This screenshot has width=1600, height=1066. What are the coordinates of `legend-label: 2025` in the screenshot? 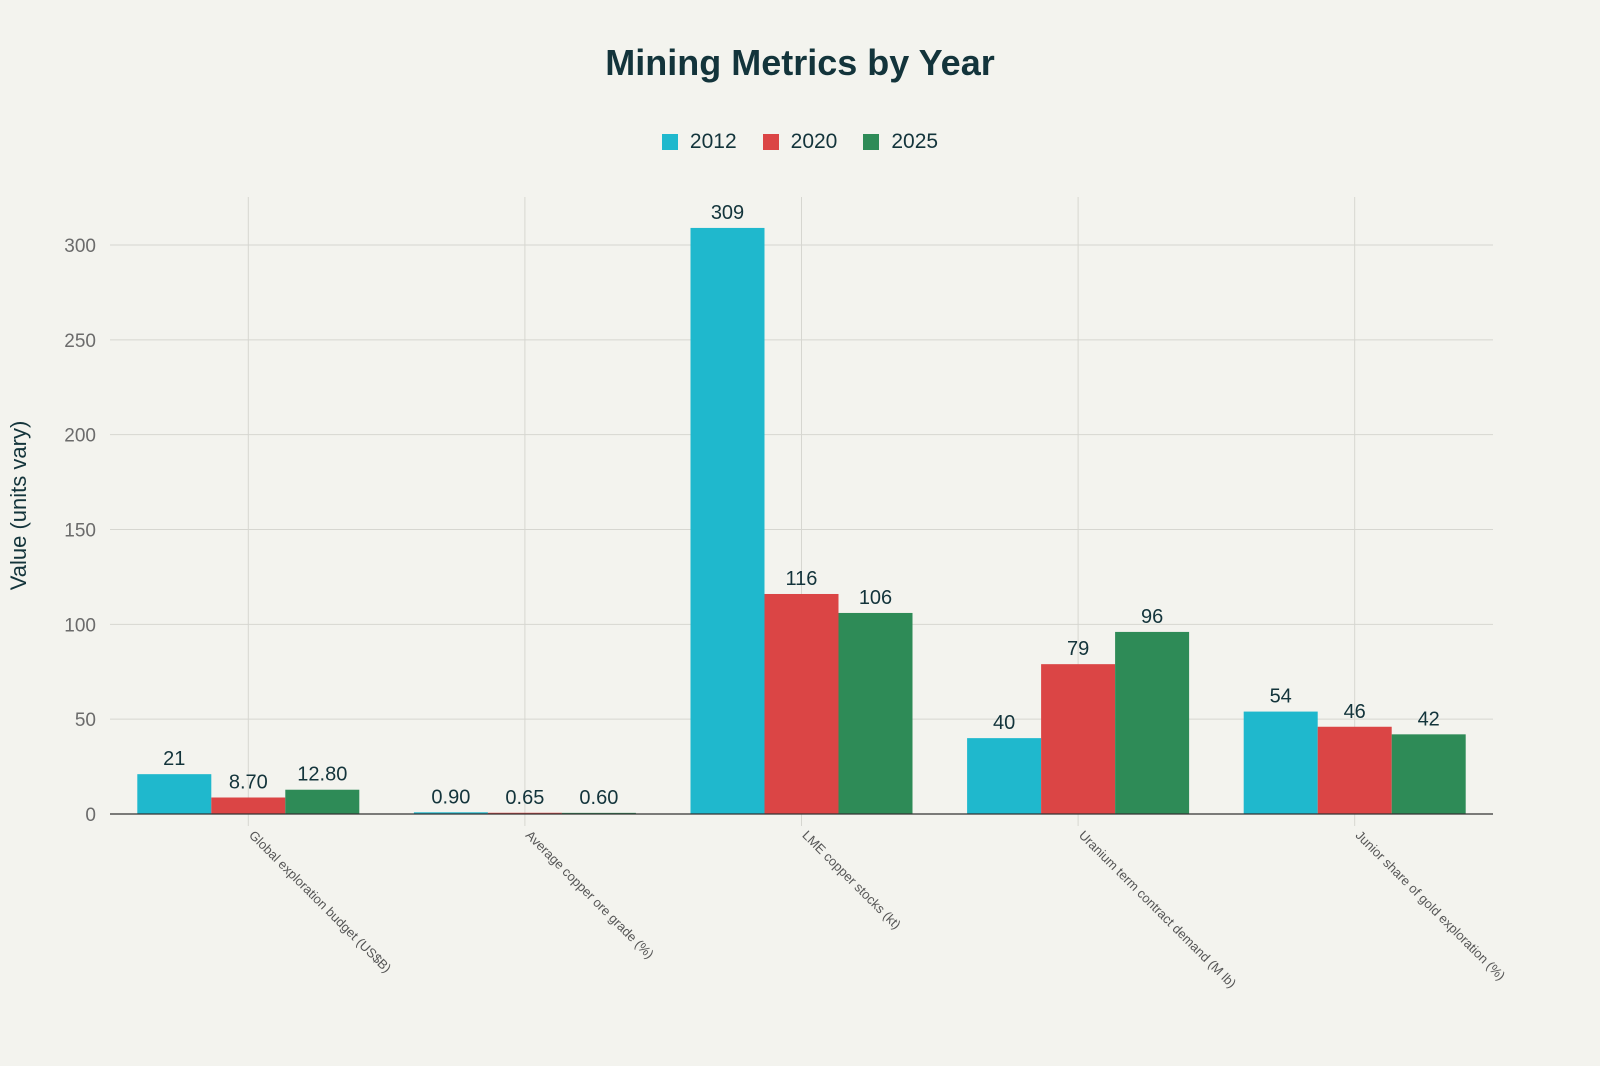 It's located at (915, 141).